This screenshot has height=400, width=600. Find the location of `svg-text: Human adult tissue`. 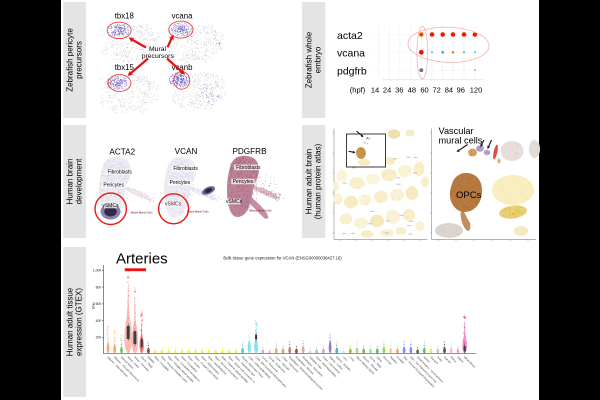

svg-text: Human adult tissue is located at coordinates (69, 321).